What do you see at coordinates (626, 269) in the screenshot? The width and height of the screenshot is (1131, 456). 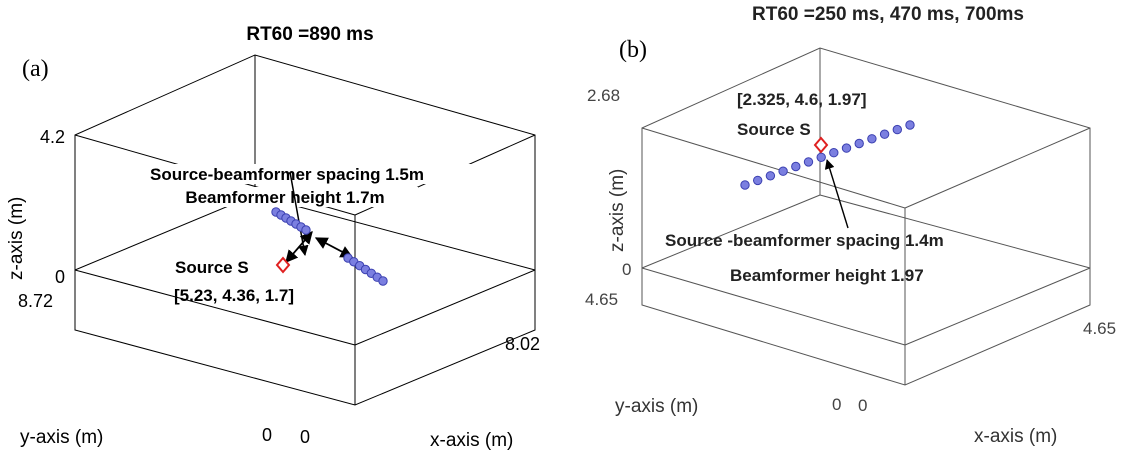 I see `panel-b-z-tick-bottom: 0` at bounding box center [626, 269].